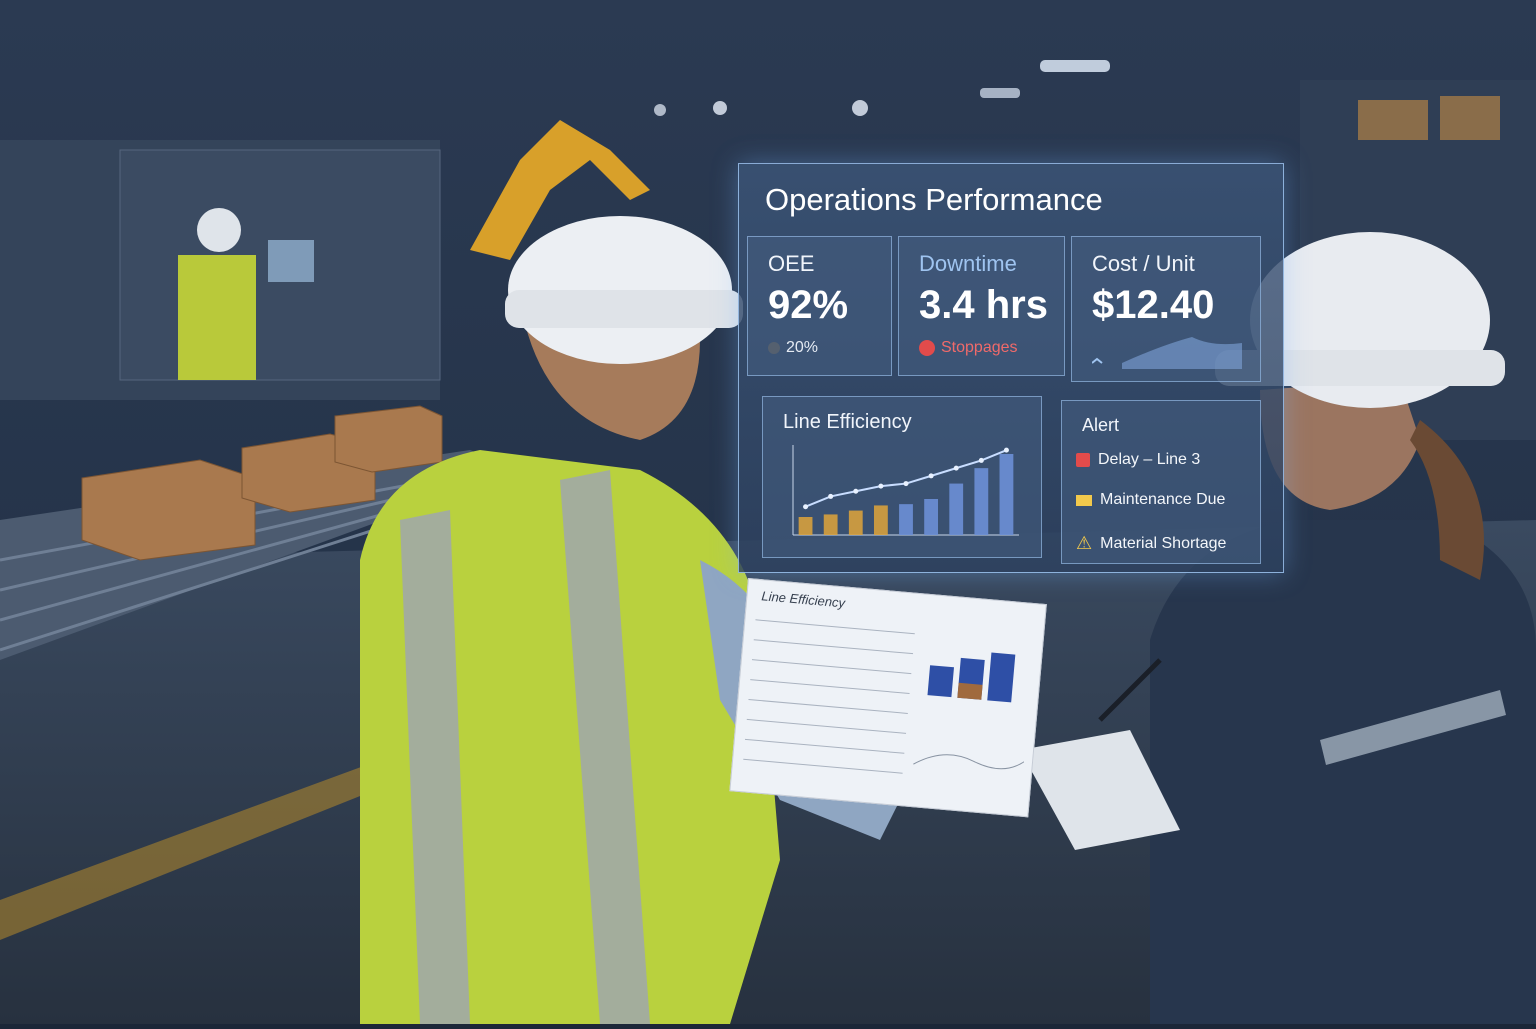 The image size is (1536, 1029). I want to click on warning-icon: ⚠, so click(1084, 543).